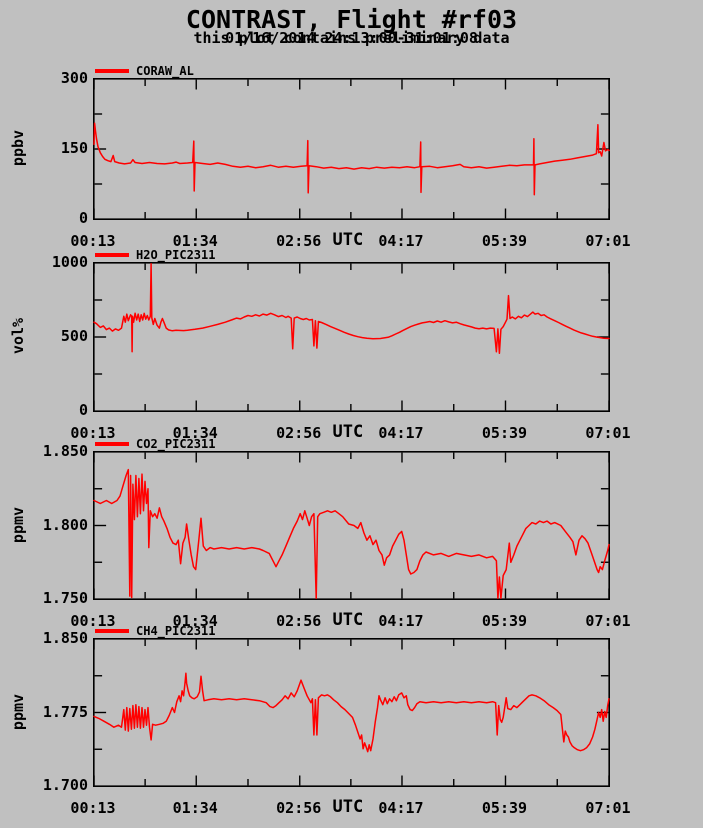  I want to click on data-trace-co2_pic2311, so click(351, 534).